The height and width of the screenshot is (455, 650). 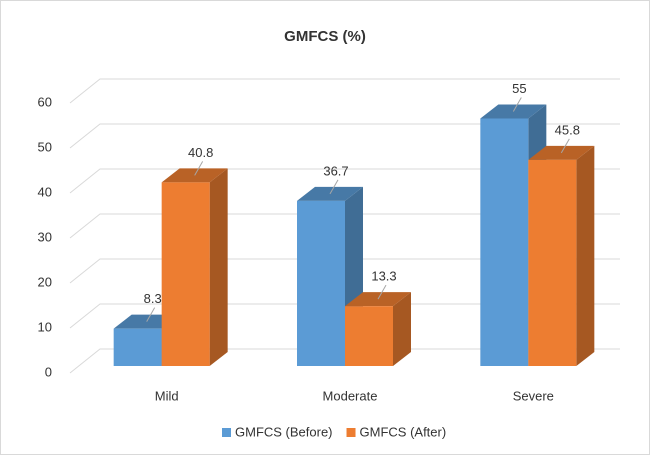 I want to click on data-label: 36.7, so click(x=335, y=170).